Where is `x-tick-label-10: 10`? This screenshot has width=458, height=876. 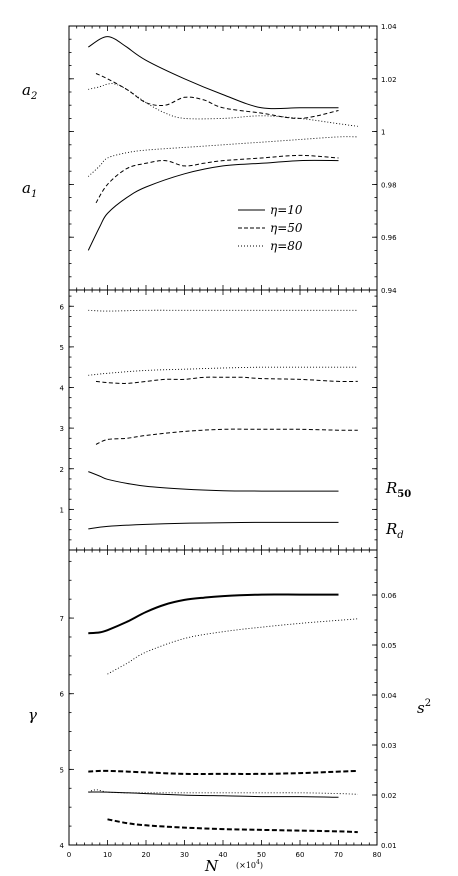
x-tick-label-10: 10 is located at coordinates (107, 855).